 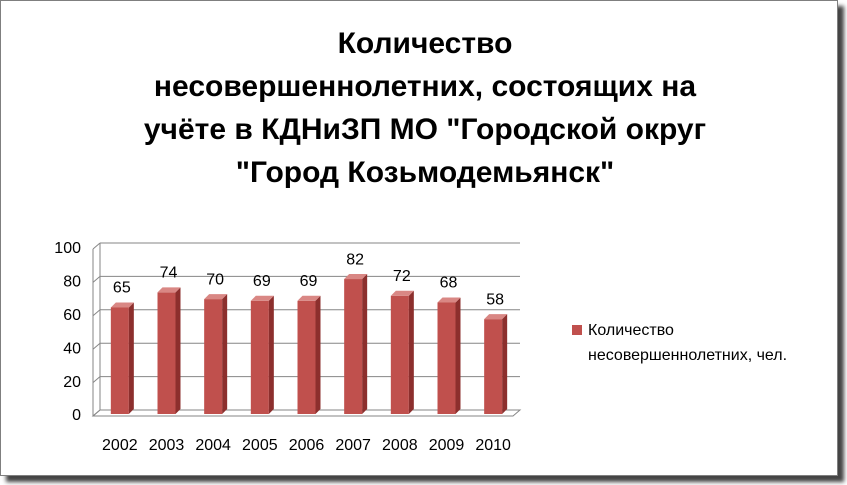 I want to click on x-tick-label: 2004, so click(x=213, y=445).